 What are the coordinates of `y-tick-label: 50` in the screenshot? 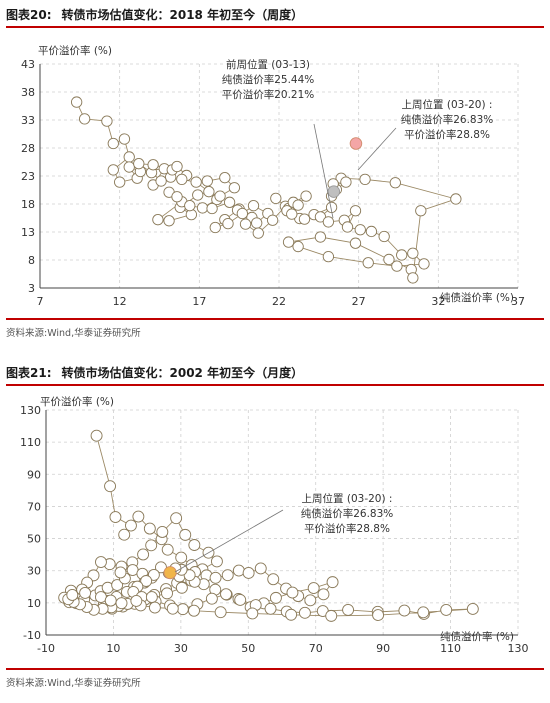 It's located at (34, 539).